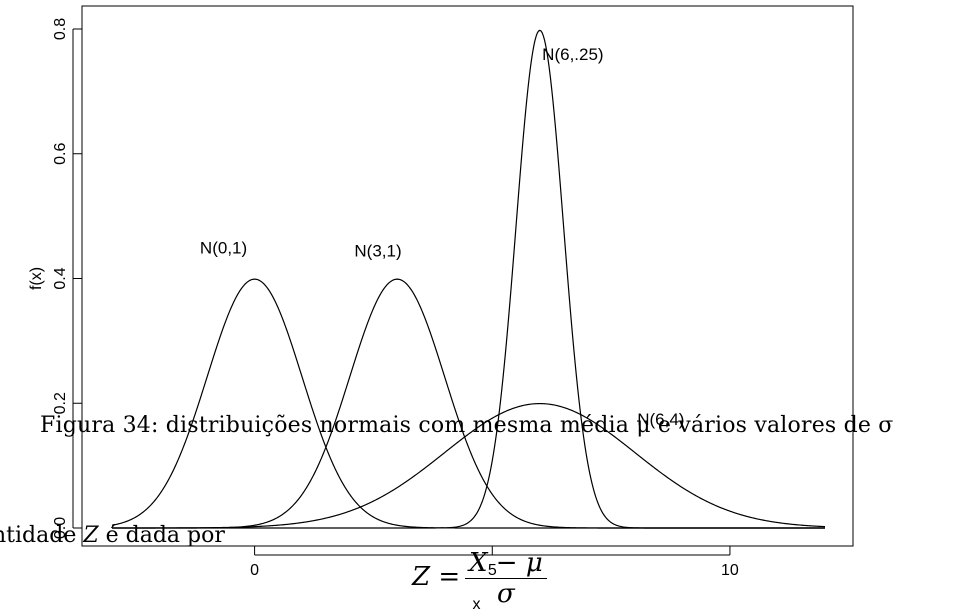 Image resolution: width=963 pixels, height=612 pixels. Describe the element at coordinates (223, 248) in the screenshot. I see `curve-label: N(0,1)` at that location.